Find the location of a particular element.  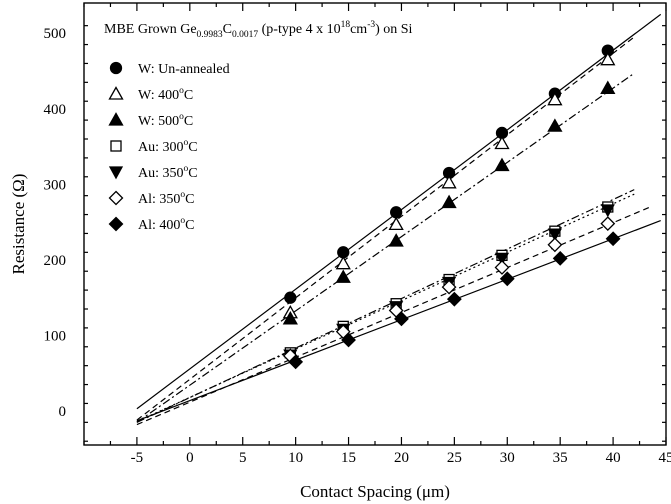

x-tick-label: 40 is located at coordinates (613, 458).